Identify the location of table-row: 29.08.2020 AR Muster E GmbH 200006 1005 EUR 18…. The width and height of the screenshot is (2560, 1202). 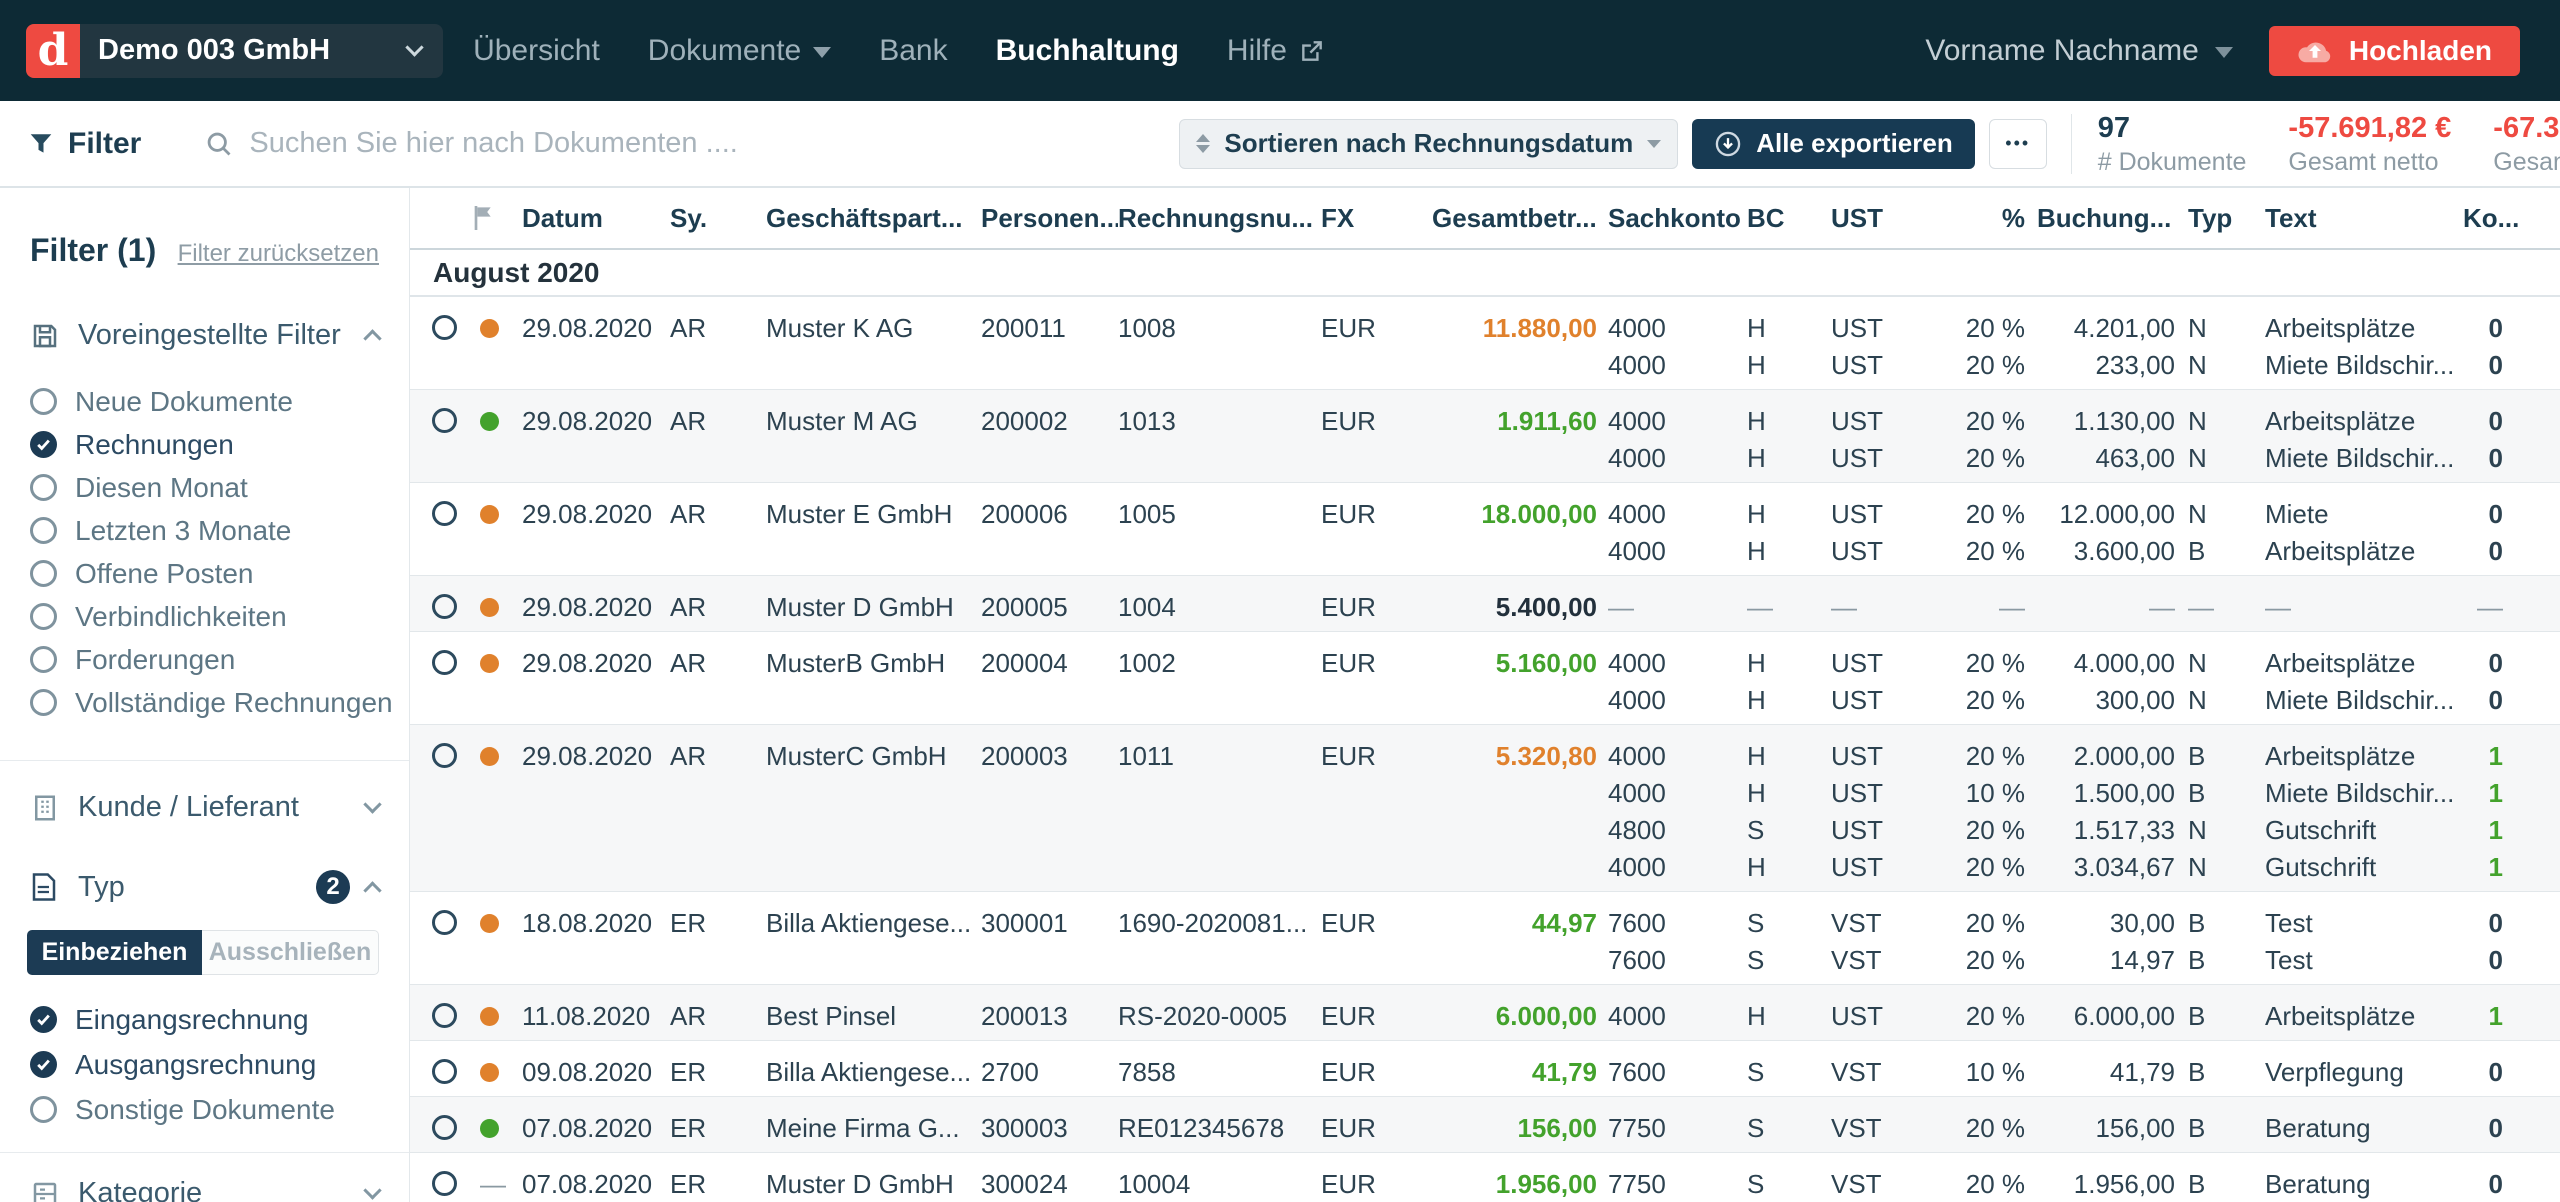
(1485, 529).